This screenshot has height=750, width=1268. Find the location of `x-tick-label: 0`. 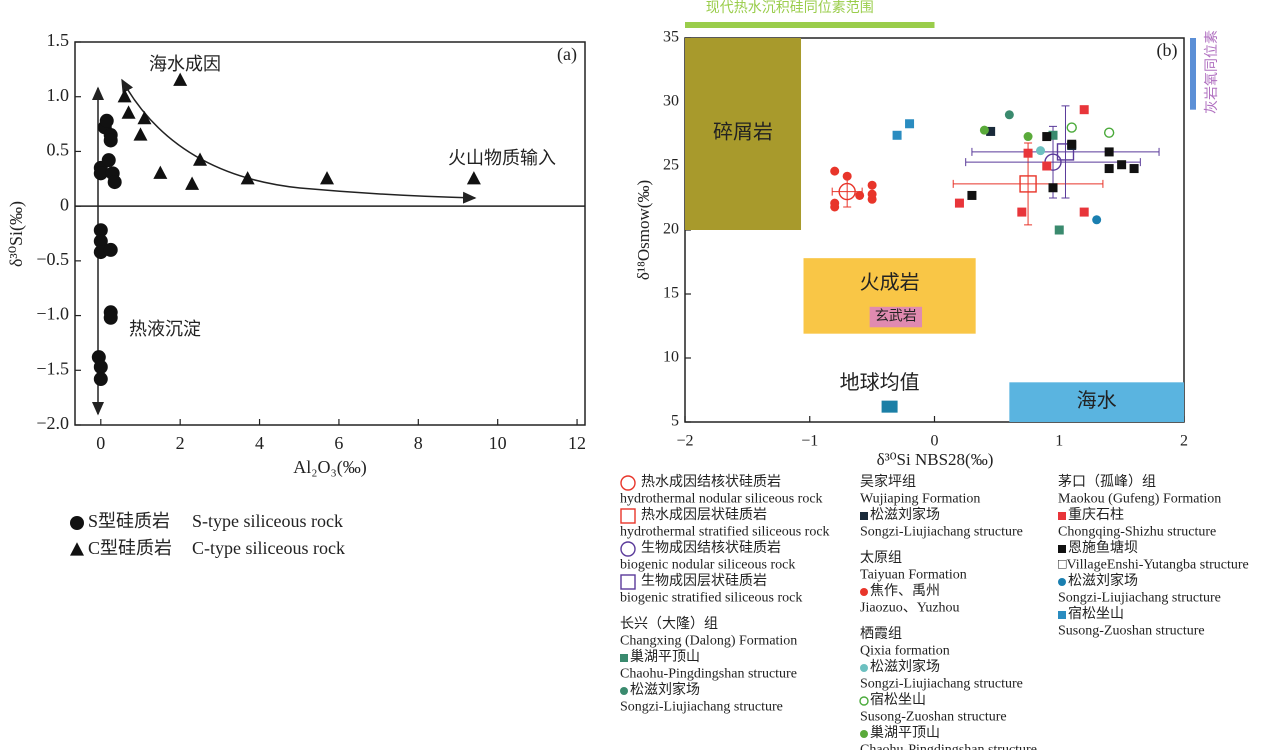

x-tick-label: 0 is located at coordinates (100, 443).